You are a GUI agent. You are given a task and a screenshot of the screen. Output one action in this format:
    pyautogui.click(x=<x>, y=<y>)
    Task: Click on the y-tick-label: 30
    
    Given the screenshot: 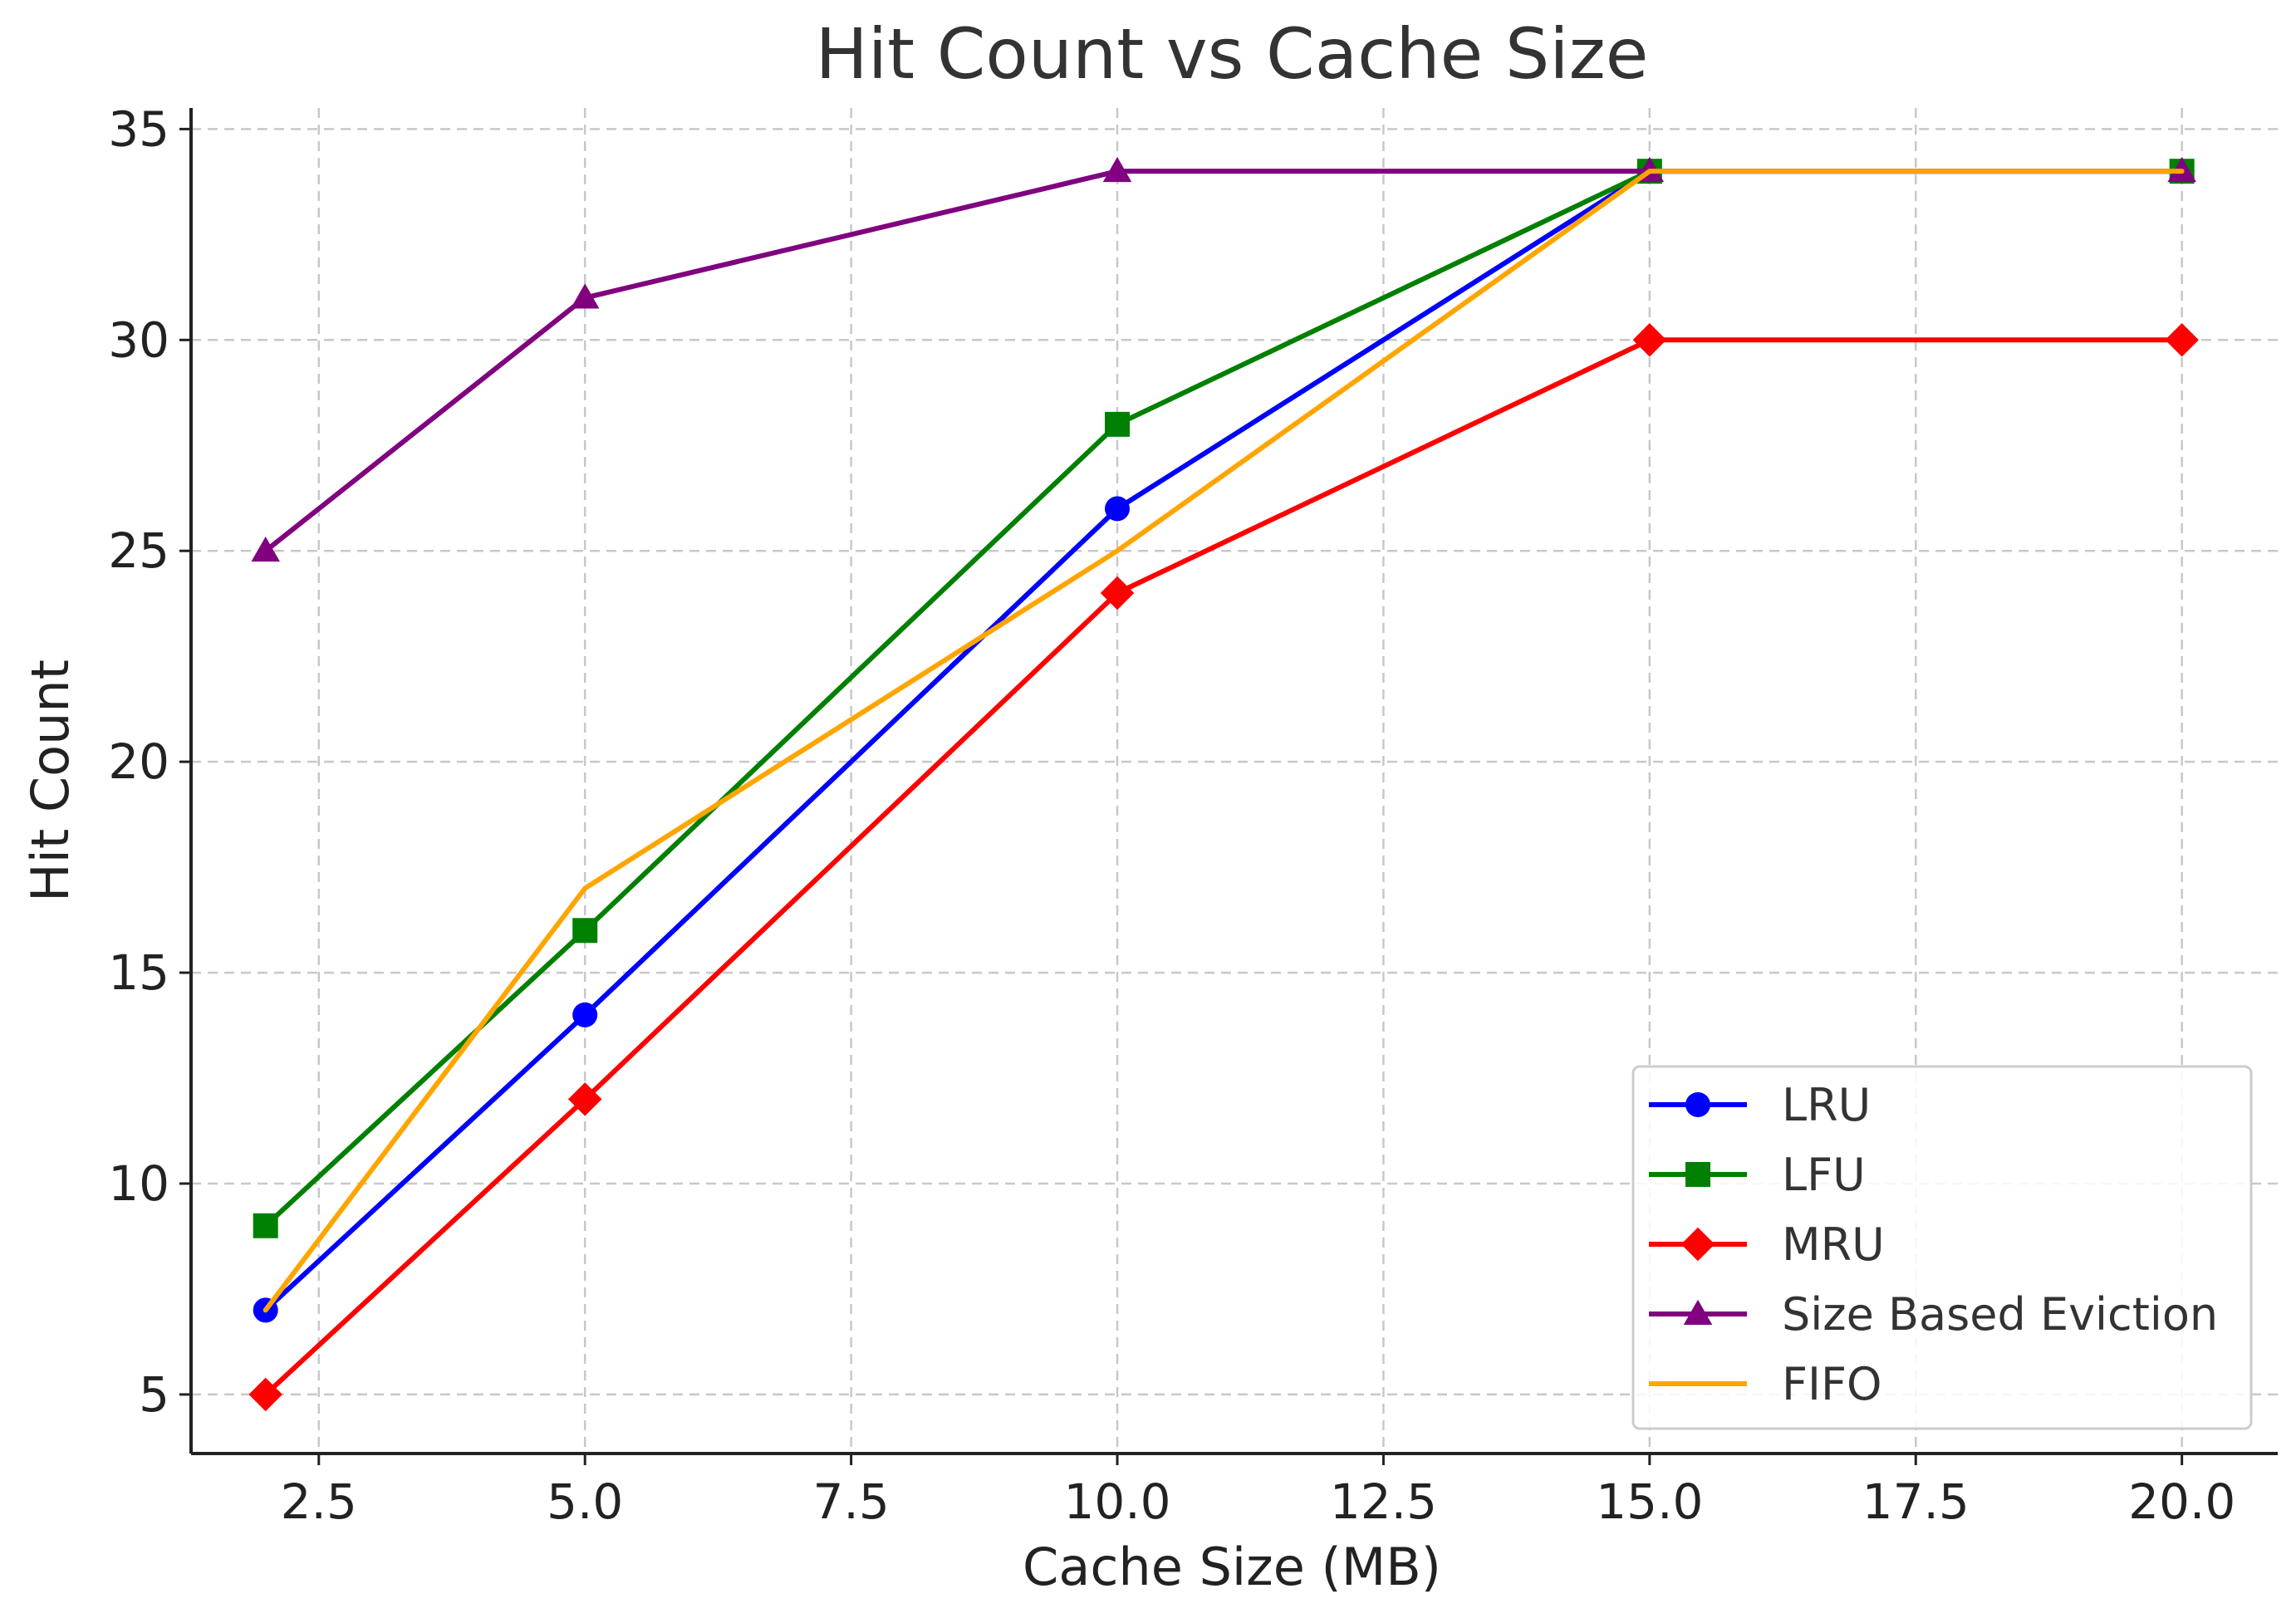 What is the action you would take?
    pyautogui.click(x=138, y=339)
    